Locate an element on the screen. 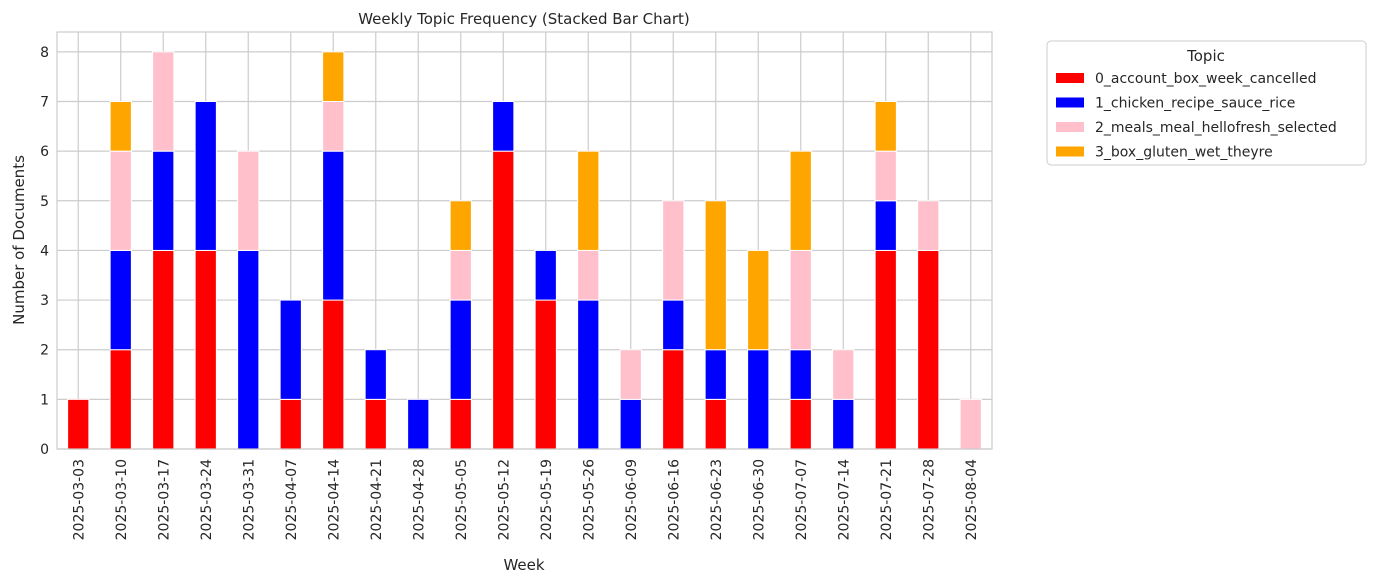 This screenshot has width=1376, height=588. x-tick-label: 2025-04-14 is located at coordinates (334, 499).